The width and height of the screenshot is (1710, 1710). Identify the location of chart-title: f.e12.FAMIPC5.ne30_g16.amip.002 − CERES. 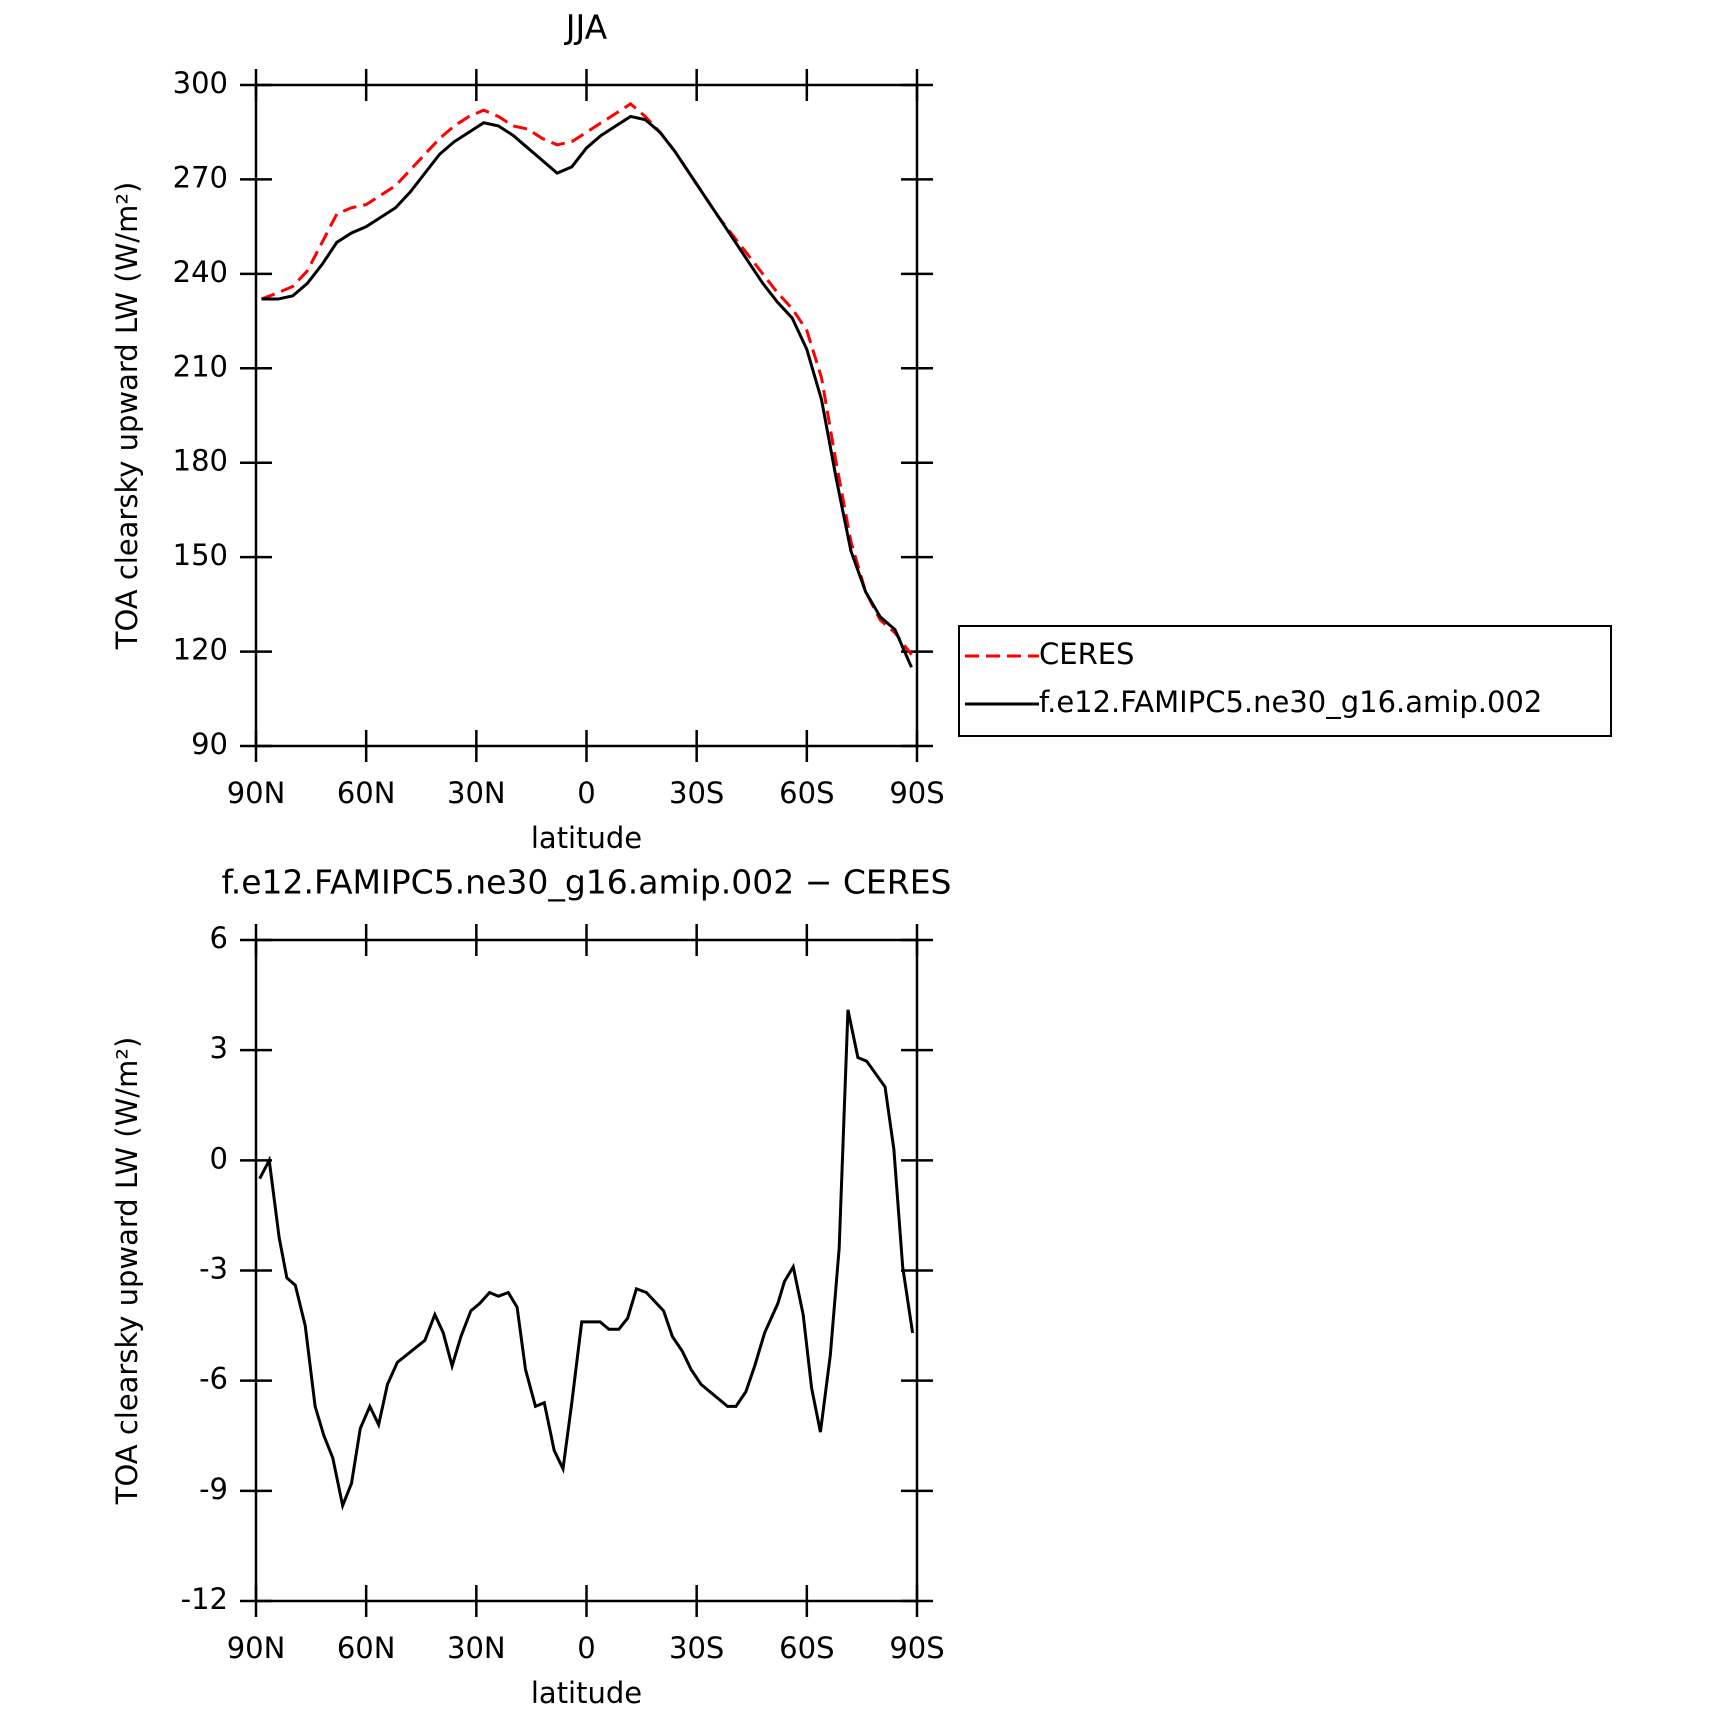
(587, 882).